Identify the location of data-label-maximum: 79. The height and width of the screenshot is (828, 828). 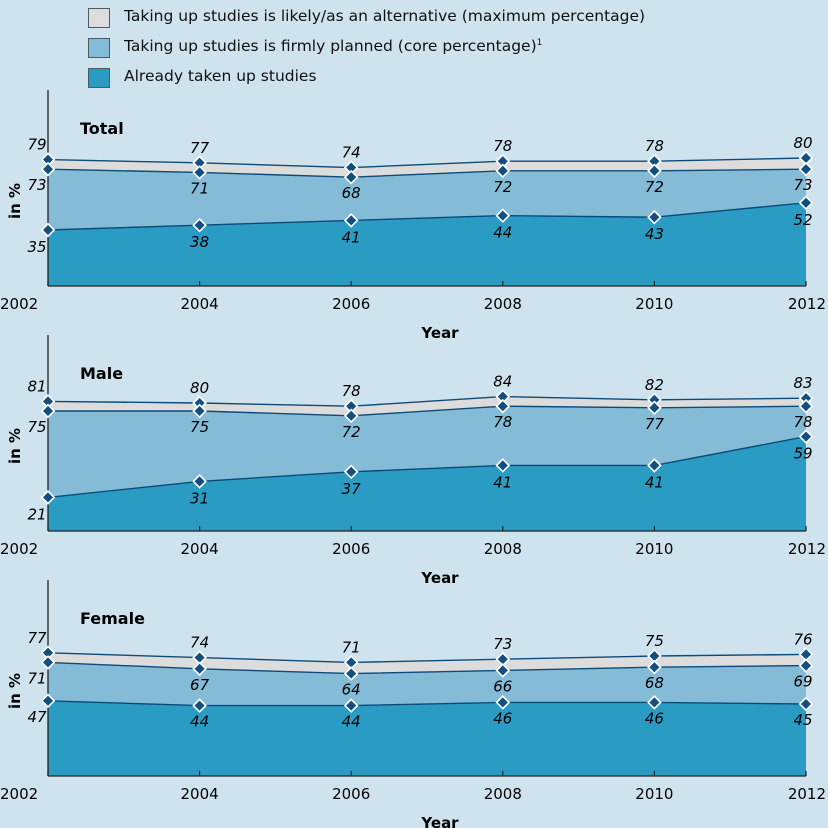
(36, 145).